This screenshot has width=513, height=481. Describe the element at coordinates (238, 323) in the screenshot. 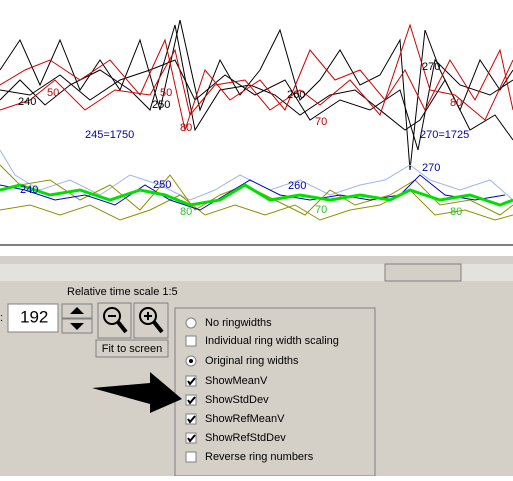

I see `menu-item-label: No ringwidths` at that location.